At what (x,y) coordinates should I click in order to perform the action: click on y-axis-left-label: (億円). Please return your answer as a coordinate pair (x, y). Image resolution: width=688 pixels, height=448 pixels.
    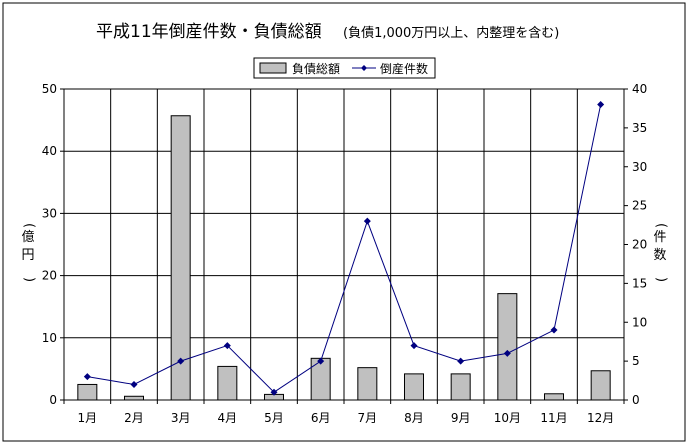
    Looking at the image, I should click on (28, 252).